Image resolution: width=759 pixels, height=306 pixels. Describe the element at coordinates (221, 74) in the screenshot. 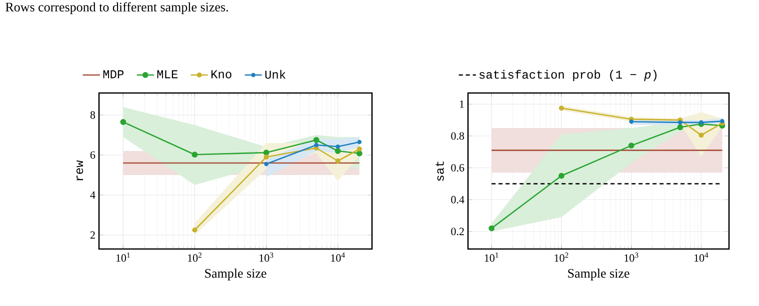

I see `legend-label: Kno` at that location.